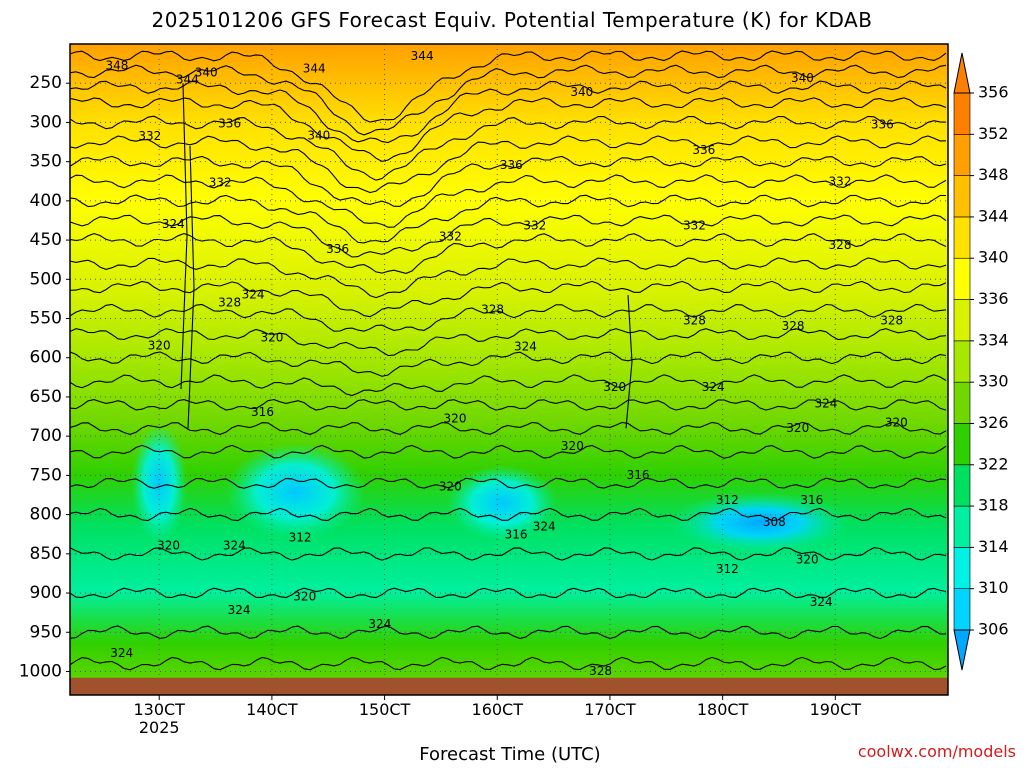 The width and height of the screenshot is (1024, 768). Describe the element at coordinates (993, 298) in the screenshot. I see `colorbar-label: 336` at that location.